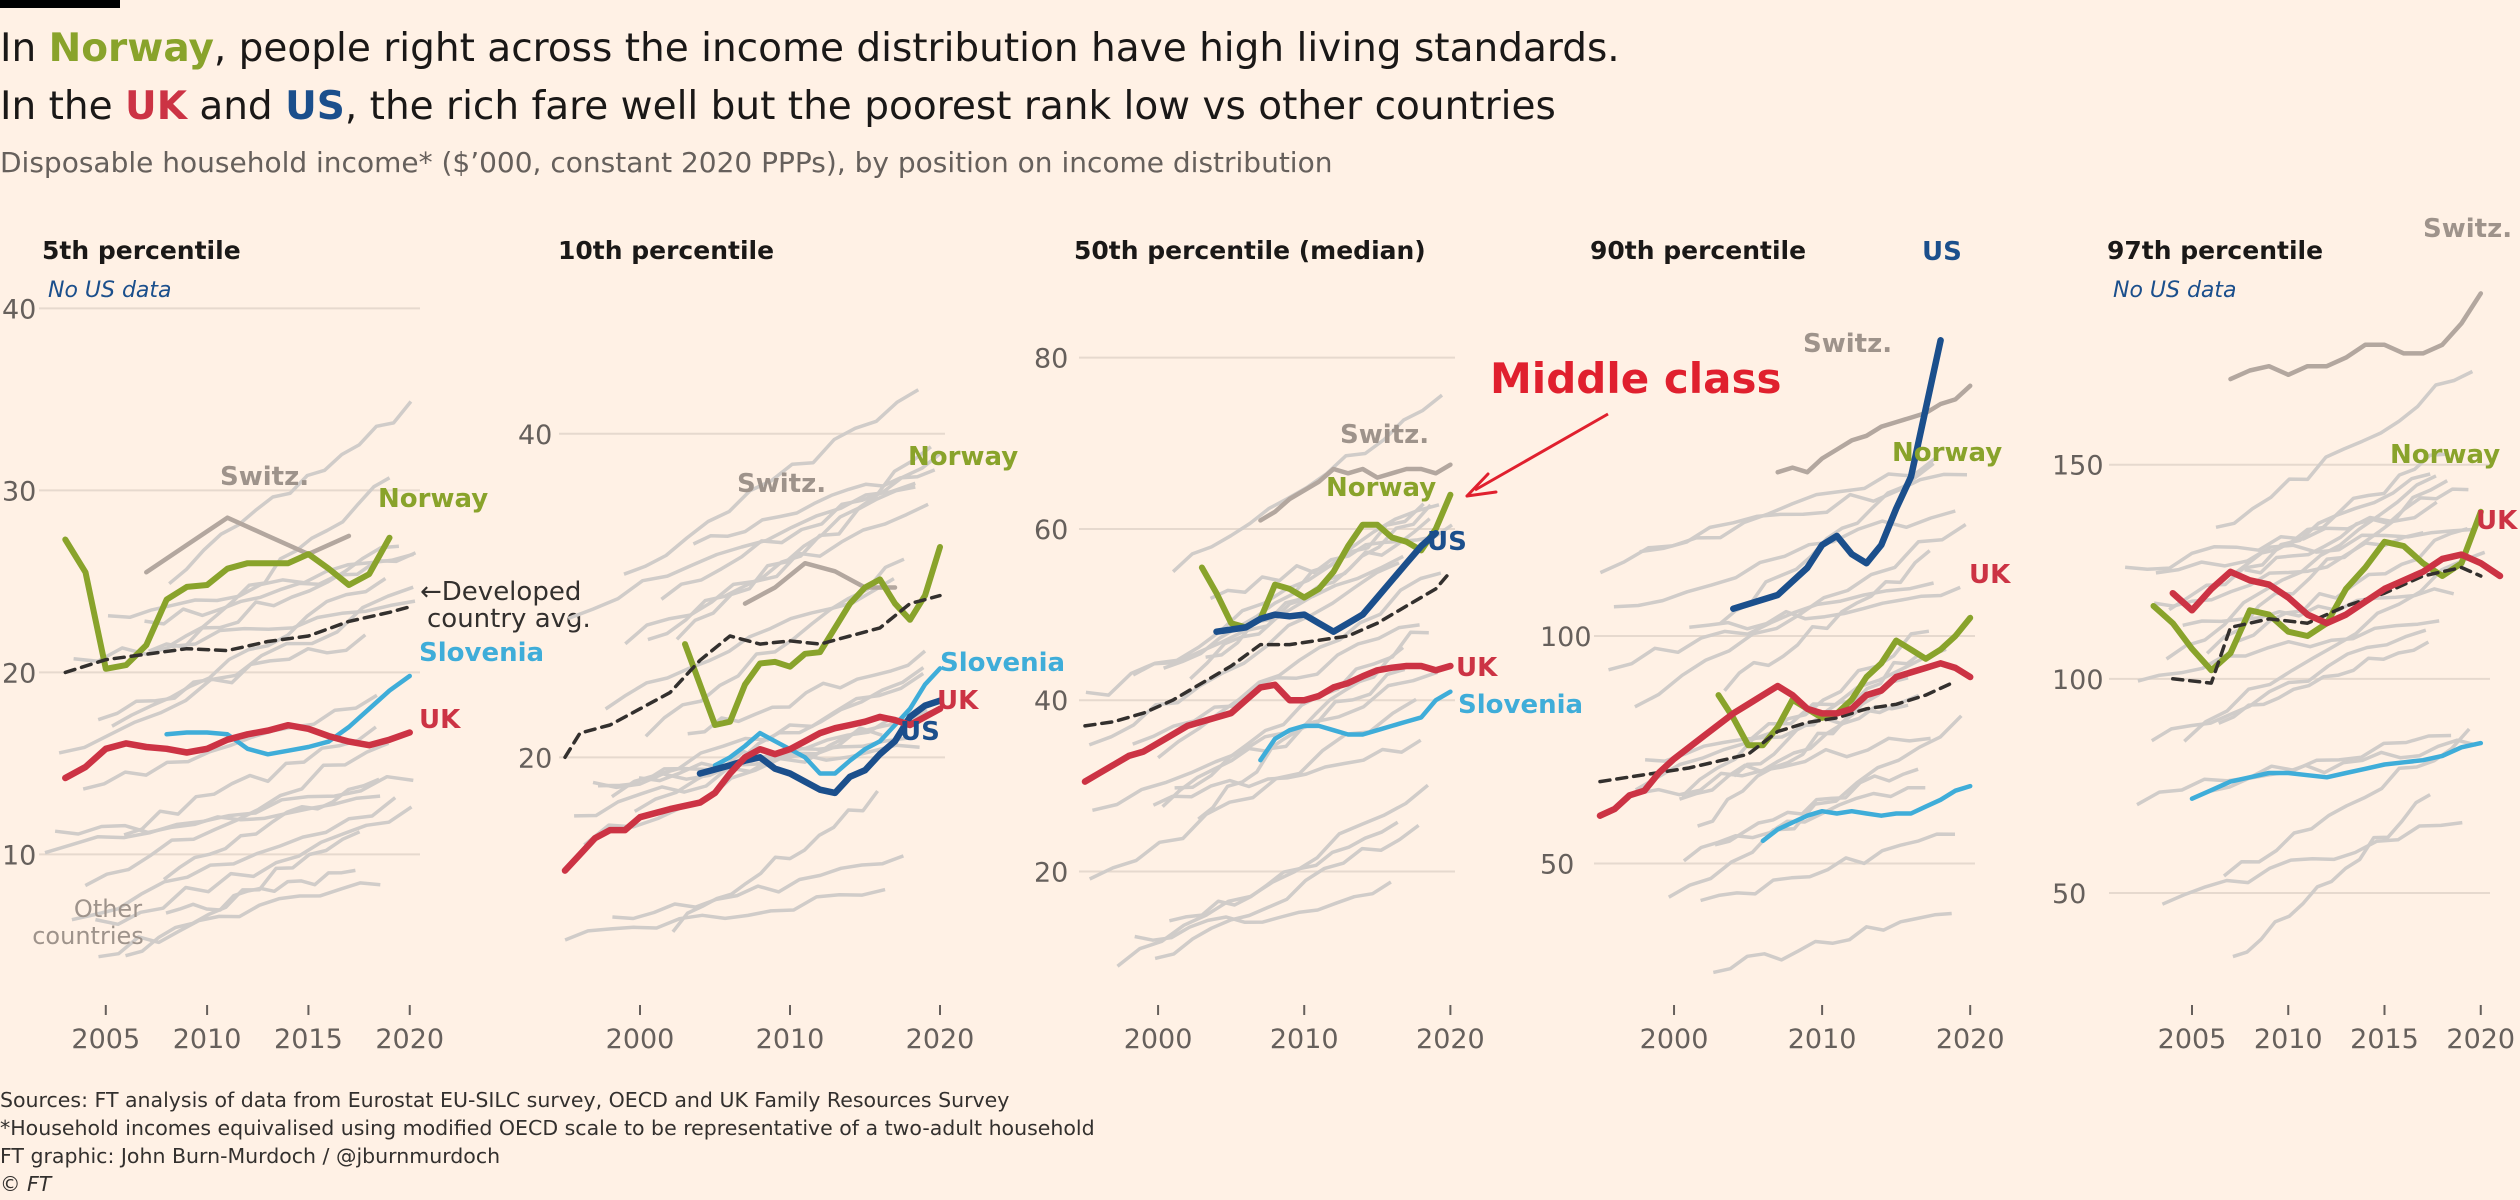  Describe the element at coordinates (315, 106) in the screenshot. I see `headline-us: US` at that location.